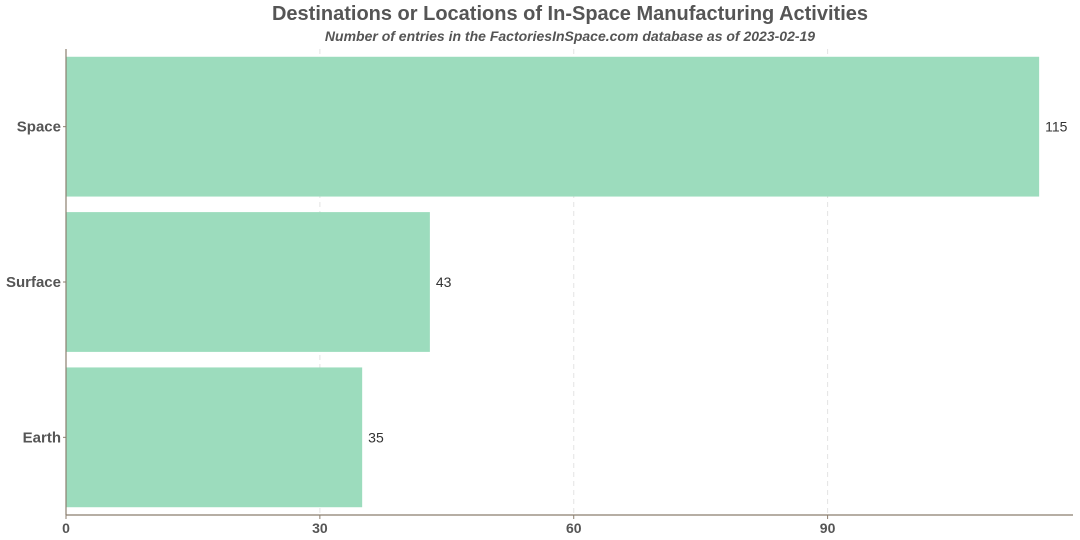 Image resolution: width=1080 pixels, height=540 pixels. What do you see at coordinates (39, 127) in the screenshot?
I see `category-label-space: Space` at bounding box center [39, 127].